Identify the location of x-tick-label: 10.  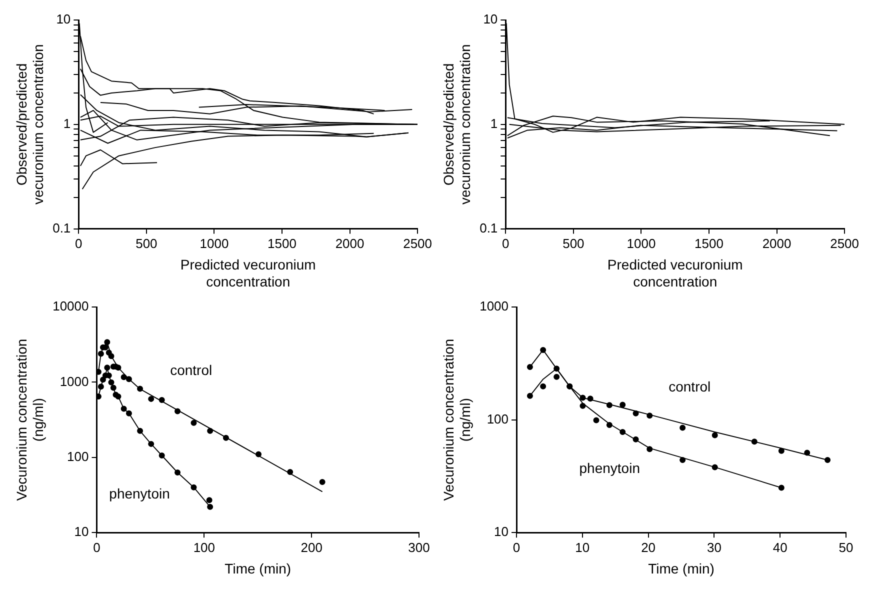
(582, 547).